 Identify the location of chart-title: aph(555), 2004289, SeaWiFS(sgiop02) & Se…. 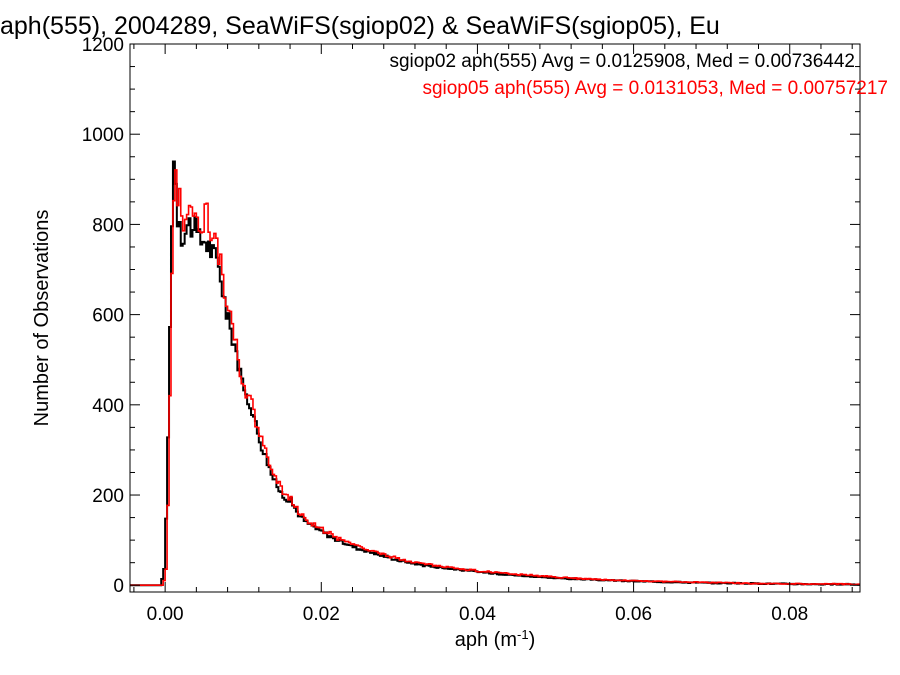
(360, 26).